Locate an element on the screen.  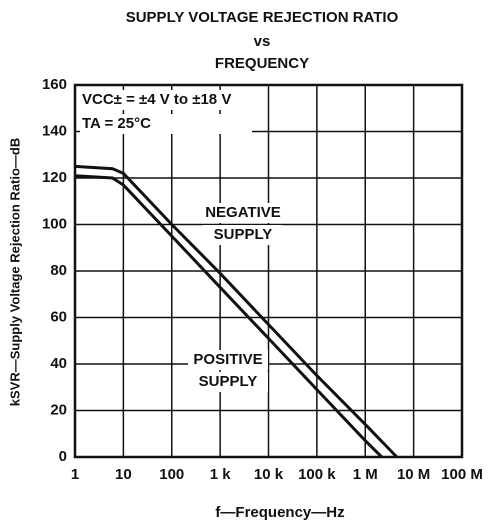
chart-title: FREQUENCY is located at coordinates (262, 63).